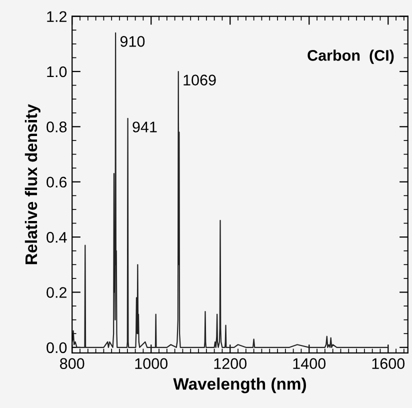  Describe the element at coordinates (151, 364) in the screenshot. I see `x-tick-label: 1000` at that location.